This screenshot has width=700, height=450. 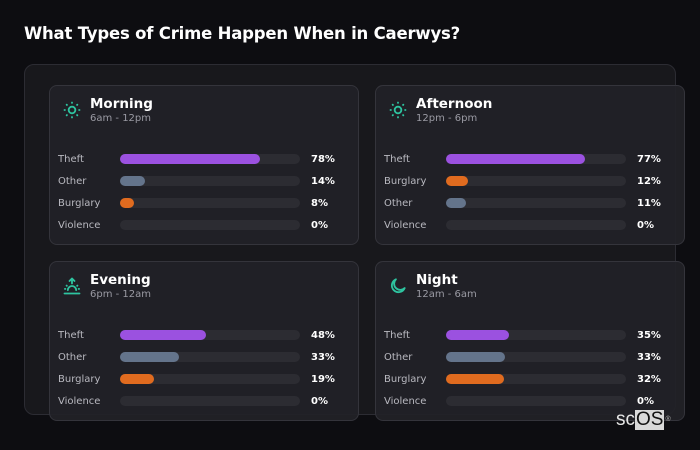 I want to click on card-header: Afternoon 12pm - 6pm, so click(x=439, y=110).